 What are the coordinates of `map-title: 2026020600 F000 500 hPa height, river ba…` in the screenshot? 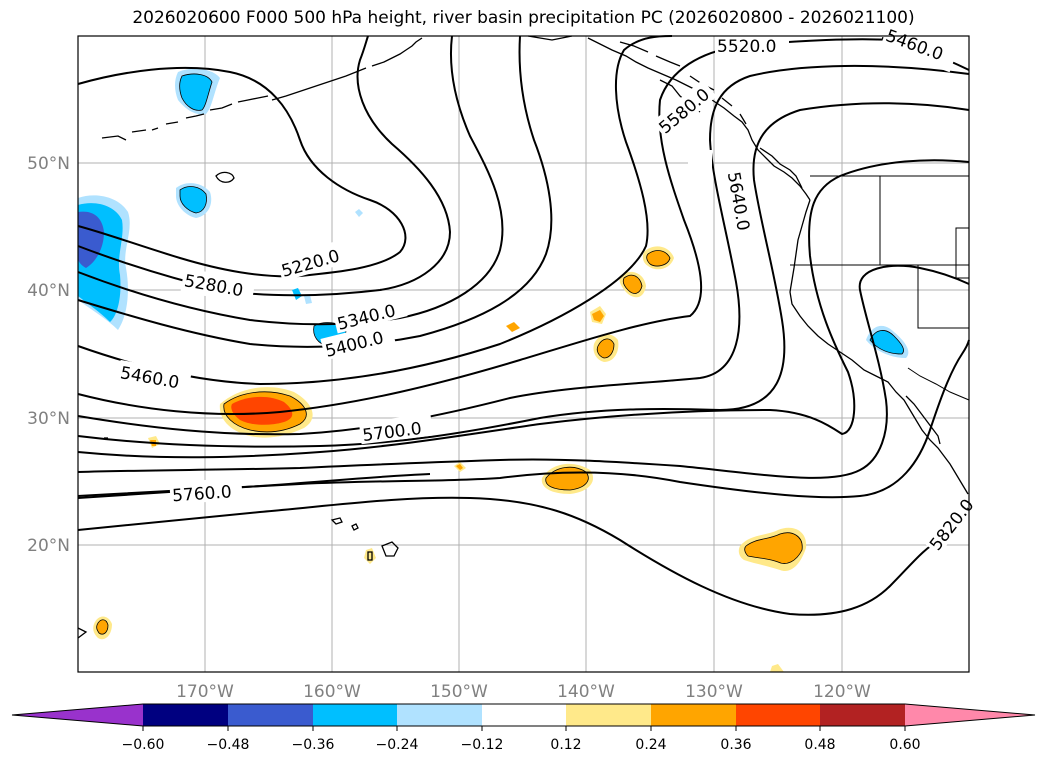 It's located at (523, 18).